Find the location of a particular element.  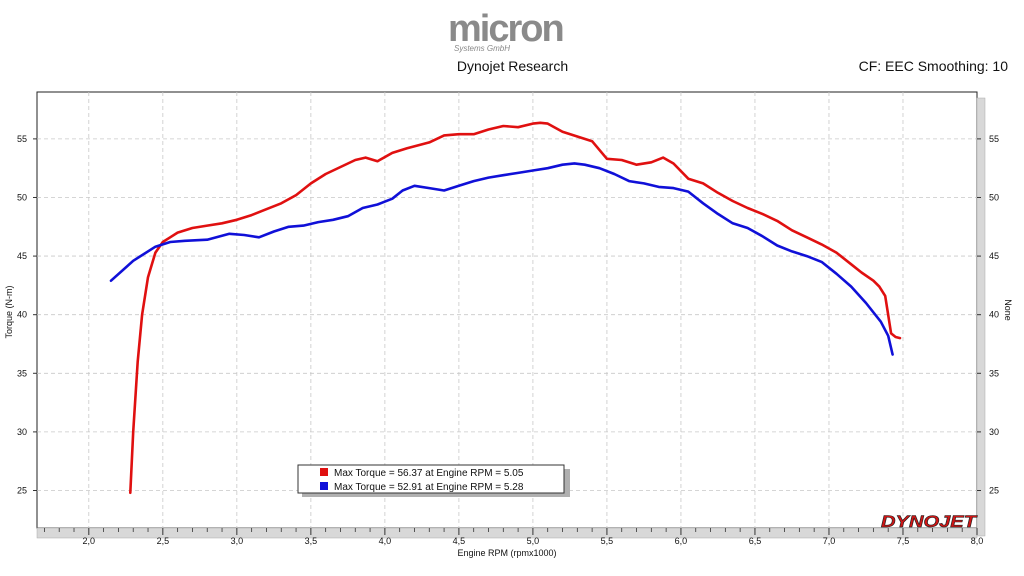

micron-logo: micron Systems GmbH is located at coordinates (512, 31).